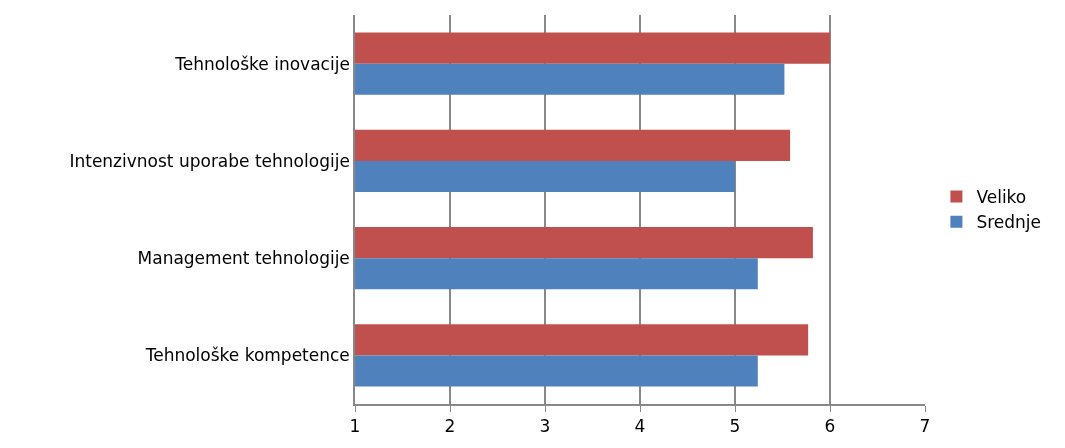 The width and height of the screenshot is (1065, 448). I want to click on legend-label: Srednje, so click(1009, 222).